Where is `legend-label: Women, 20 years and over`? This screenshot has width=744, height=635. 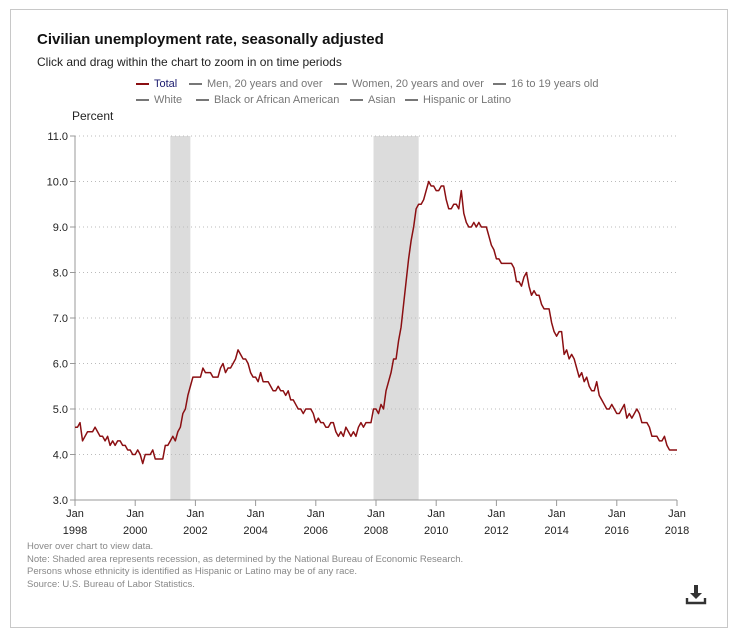 legend-label: Women, 20 years and over is located at coordinates (418, 84).